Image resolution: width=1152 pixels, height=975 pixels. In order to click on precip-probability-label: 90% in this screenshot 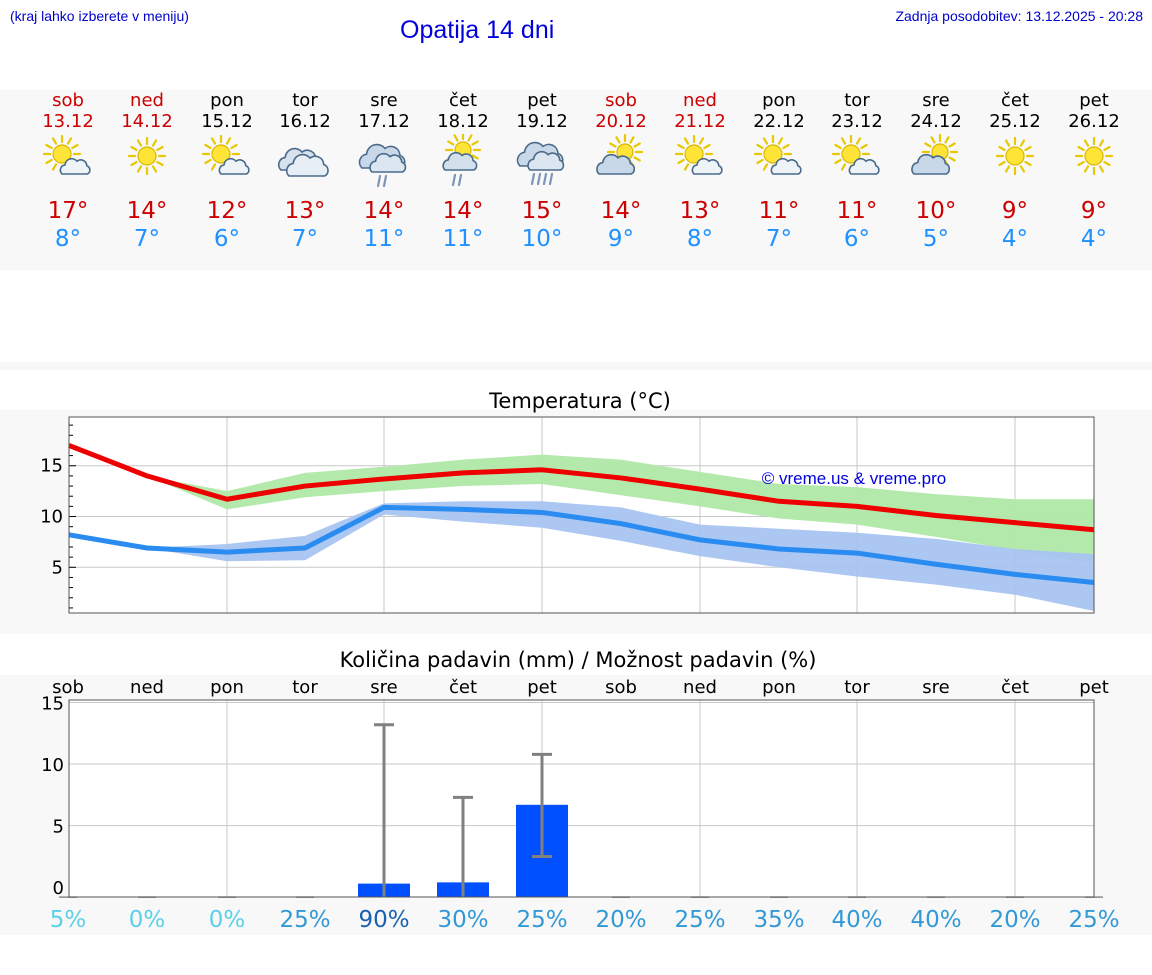, I will do `click(383, 920)`.